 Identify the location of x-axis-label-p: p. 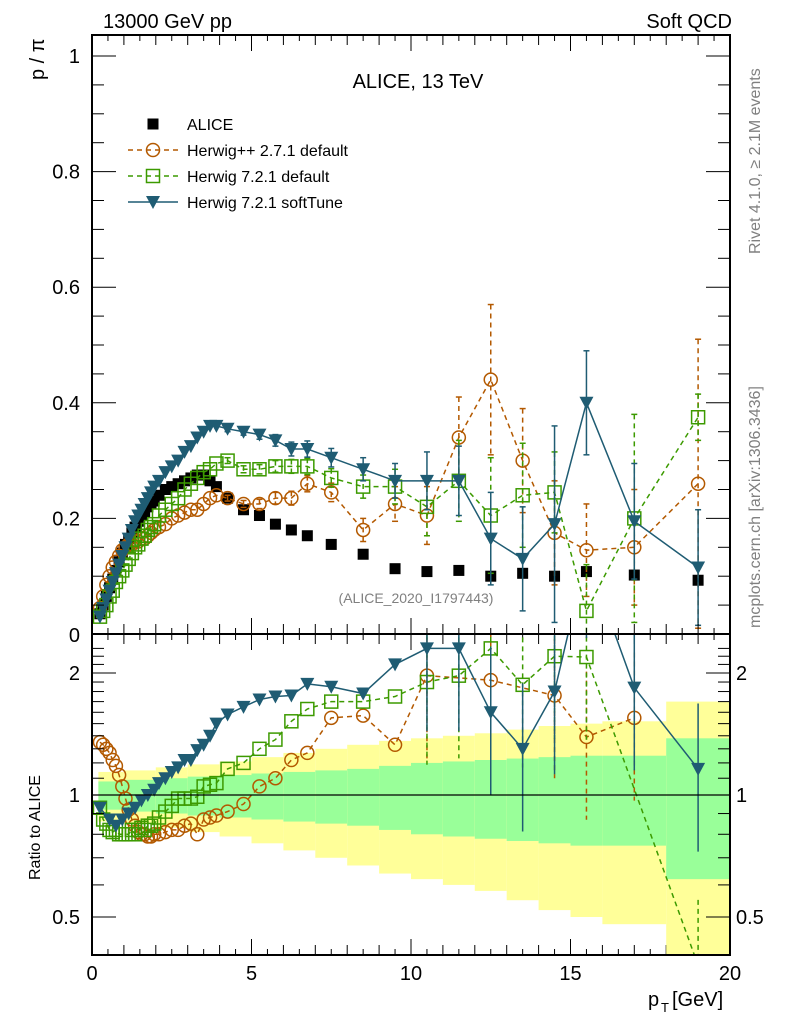
(653, 1000).